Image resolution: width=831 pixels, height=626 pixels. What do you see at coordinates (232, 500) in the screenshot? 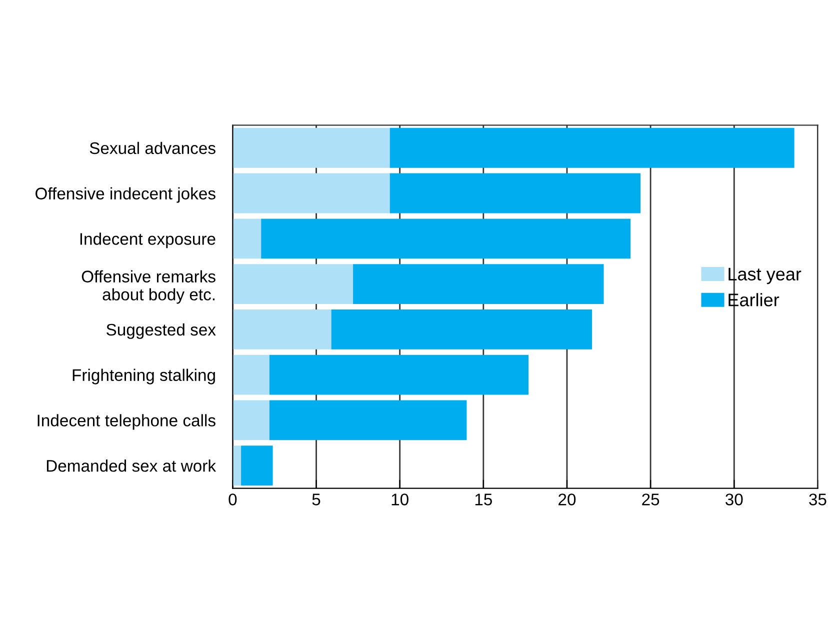
I see `x-tick-label: 0` at bounding box center [232, 500].